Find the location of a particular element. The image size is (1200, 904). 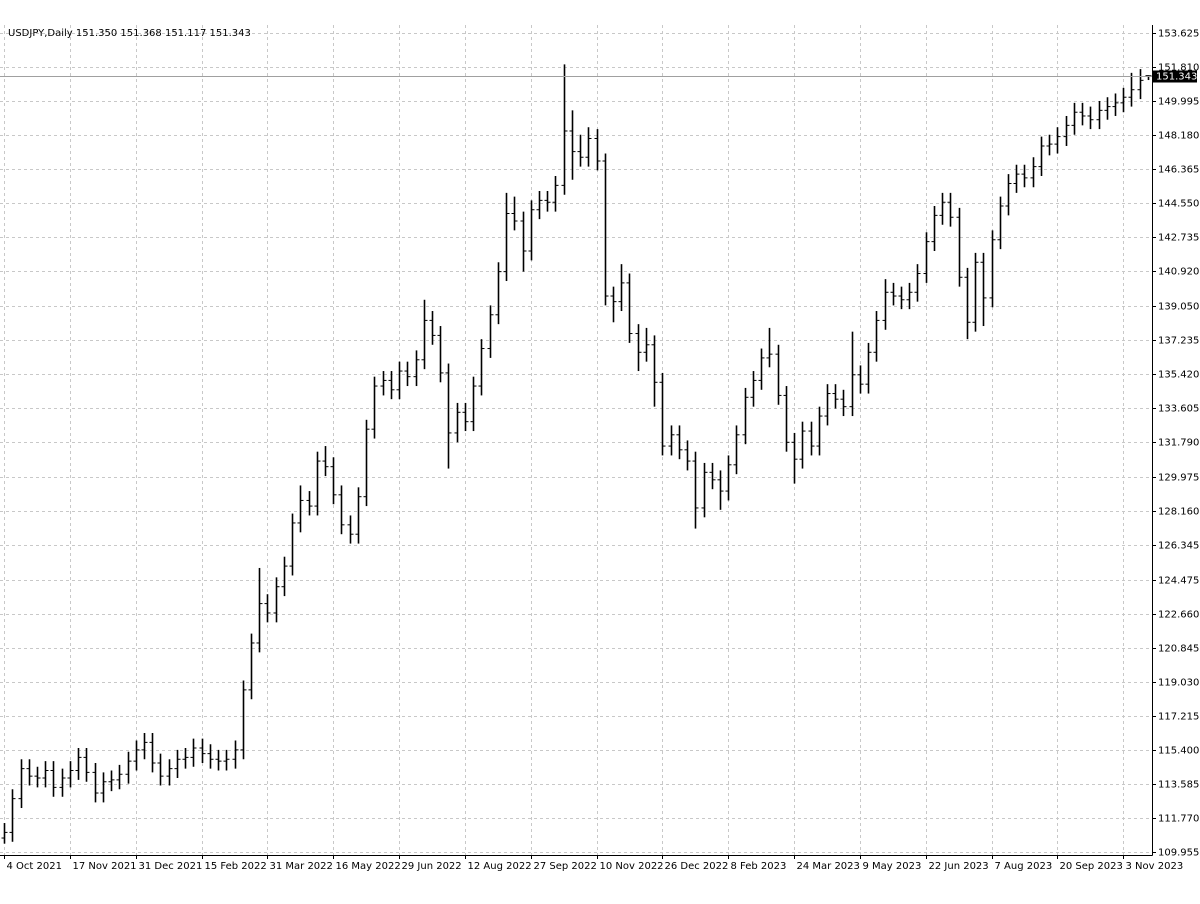

y-tick-label: 122.660 is located at coordinates (1178, 615).